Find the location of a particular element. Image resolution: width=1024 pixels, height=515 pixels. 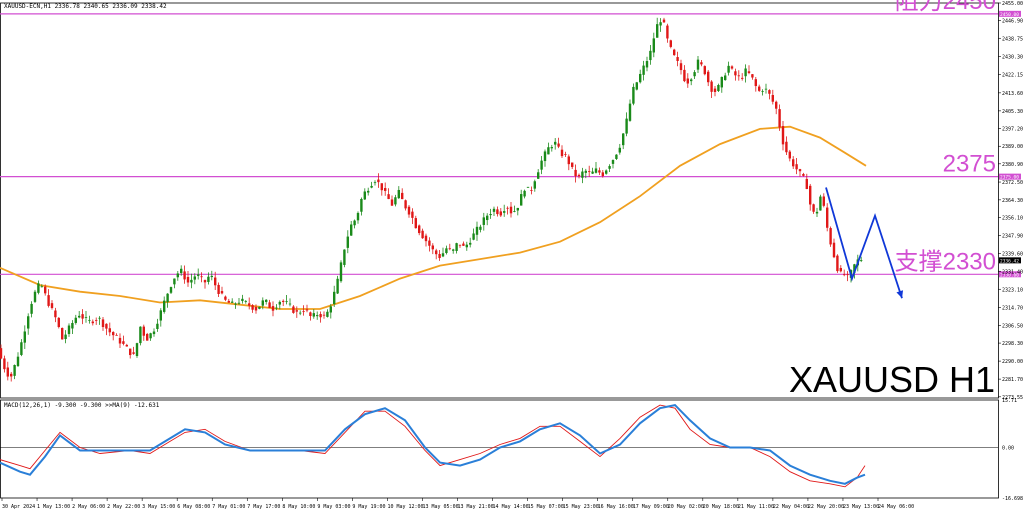

forecast-path is located at coordinates (864, 243).